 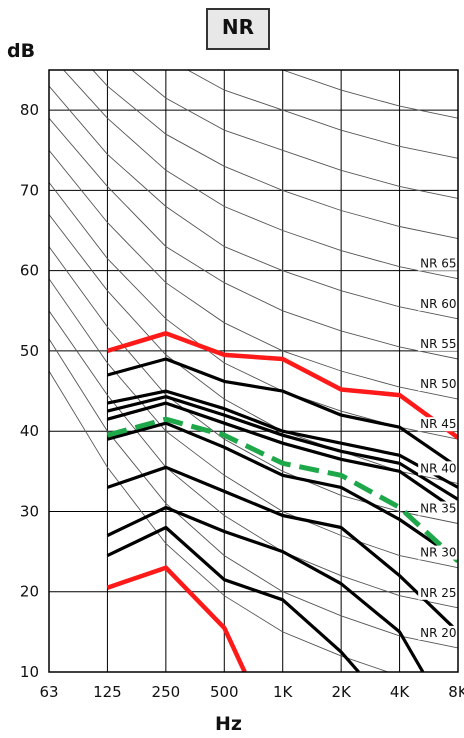 I want to click on chart-title-box: NR, so click(x=238, y=29).